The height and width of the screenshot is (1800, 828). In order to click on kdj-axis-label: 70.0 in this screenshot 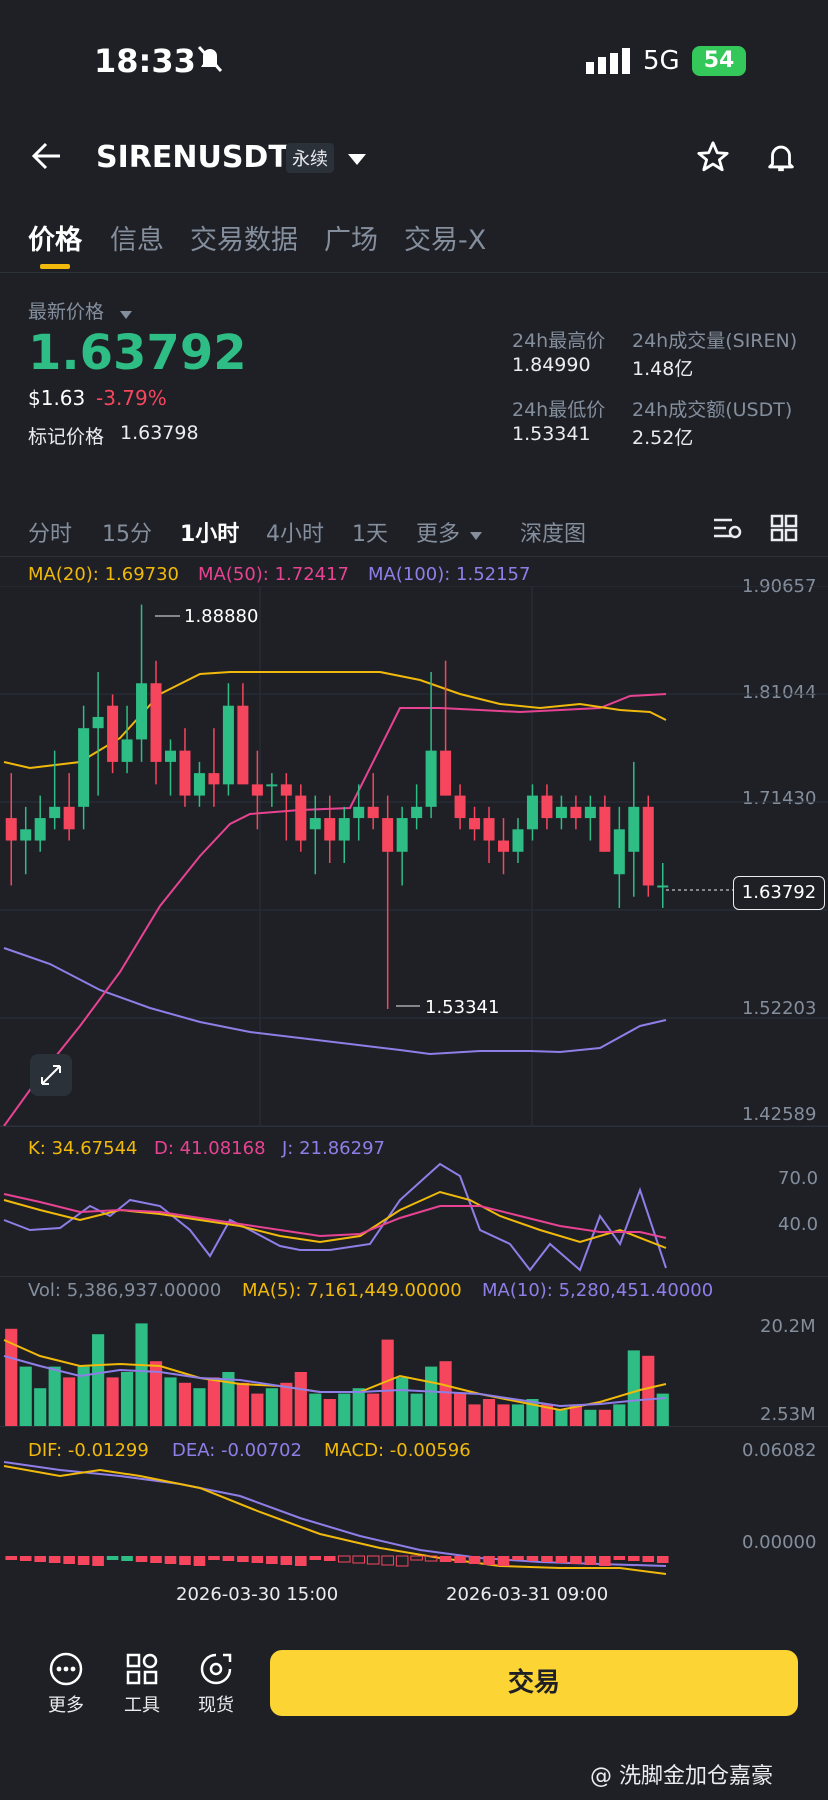, I will do `click(798, 1178)`.